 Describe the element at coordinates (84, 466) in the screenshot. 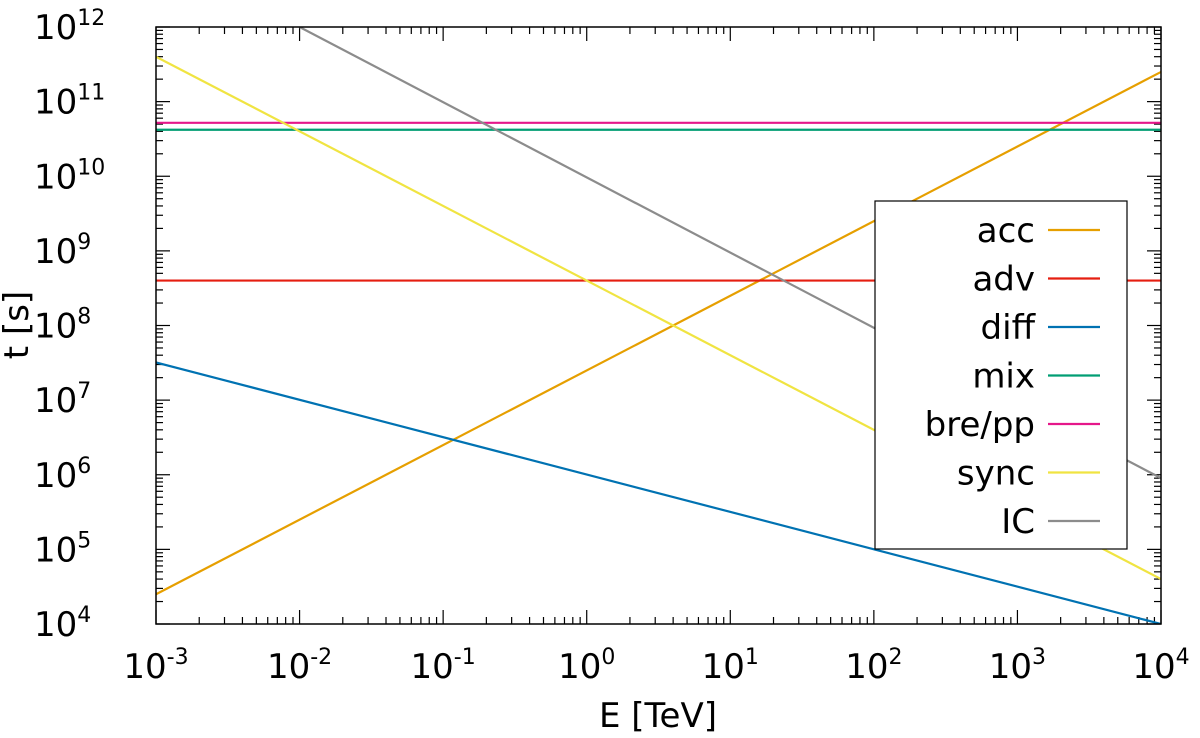

I see `y-tick-exponent: 6` at that location.